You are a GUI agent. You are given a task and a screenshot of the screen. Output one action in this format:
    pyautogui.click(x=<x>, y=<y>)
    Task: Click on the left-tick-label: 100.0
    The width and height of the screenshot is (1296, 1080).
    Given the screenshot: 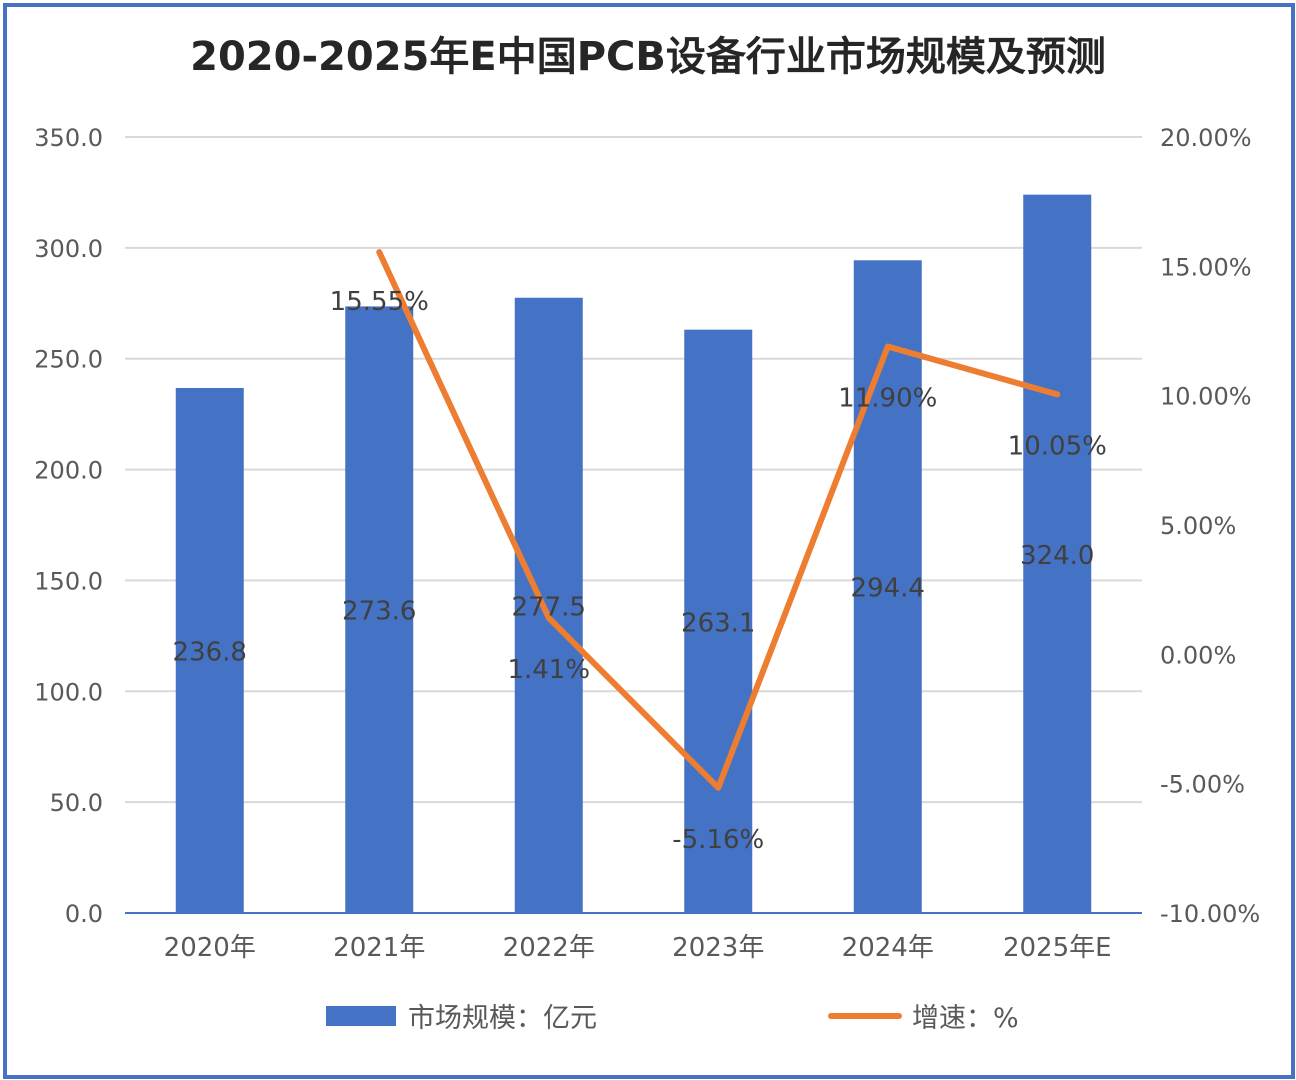 What is the action you would take?
    pyautogui.click(x=68, y=692)
    